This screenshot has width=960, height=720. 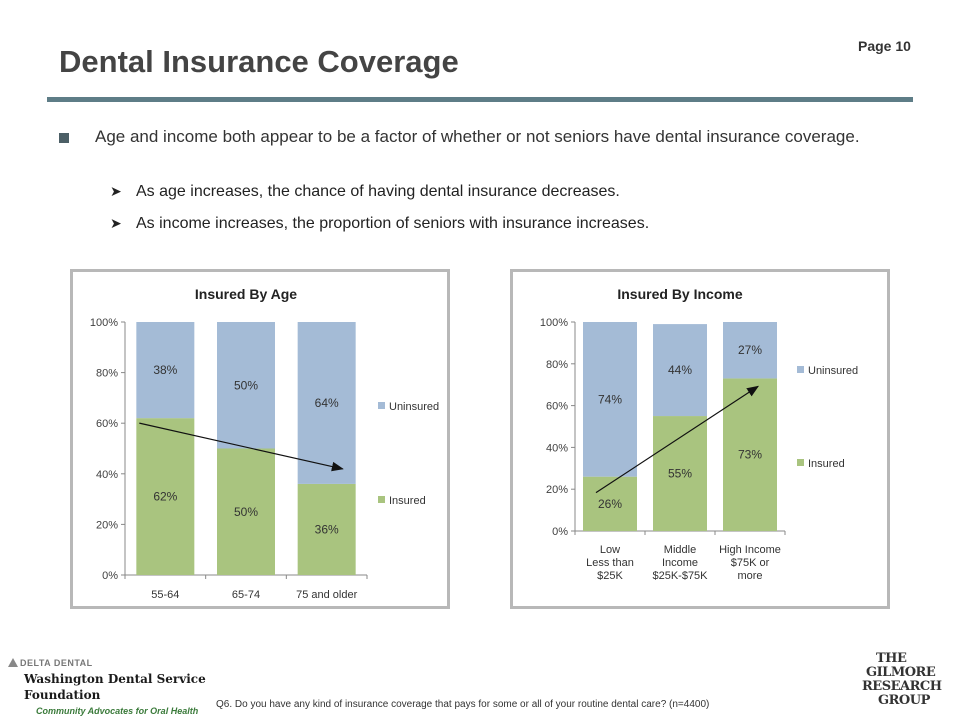 I want to click on data-label-uninsured: 64%, so click(x=327, y=403).